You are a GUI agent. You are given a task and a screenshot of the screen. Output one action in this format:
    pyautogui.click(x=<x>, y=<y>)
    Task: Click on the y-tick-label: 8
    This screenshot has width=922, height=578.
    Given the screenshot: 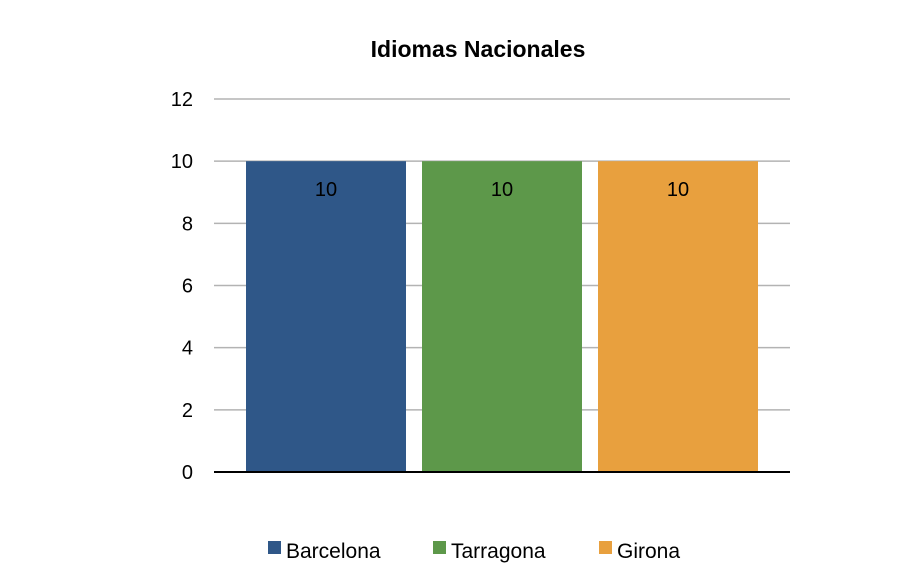 What is the action you would take?
    pyautogui.click(x=187, y=224)
    